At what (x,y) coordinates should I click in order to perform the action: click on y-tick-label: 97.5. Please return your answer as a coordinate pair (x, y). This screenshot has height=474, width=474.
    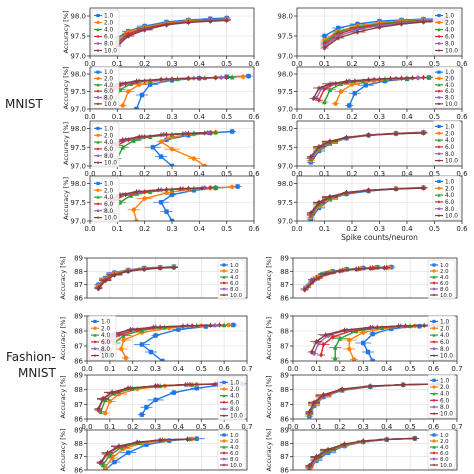
    Looking at the image, I should click on (285, 37).